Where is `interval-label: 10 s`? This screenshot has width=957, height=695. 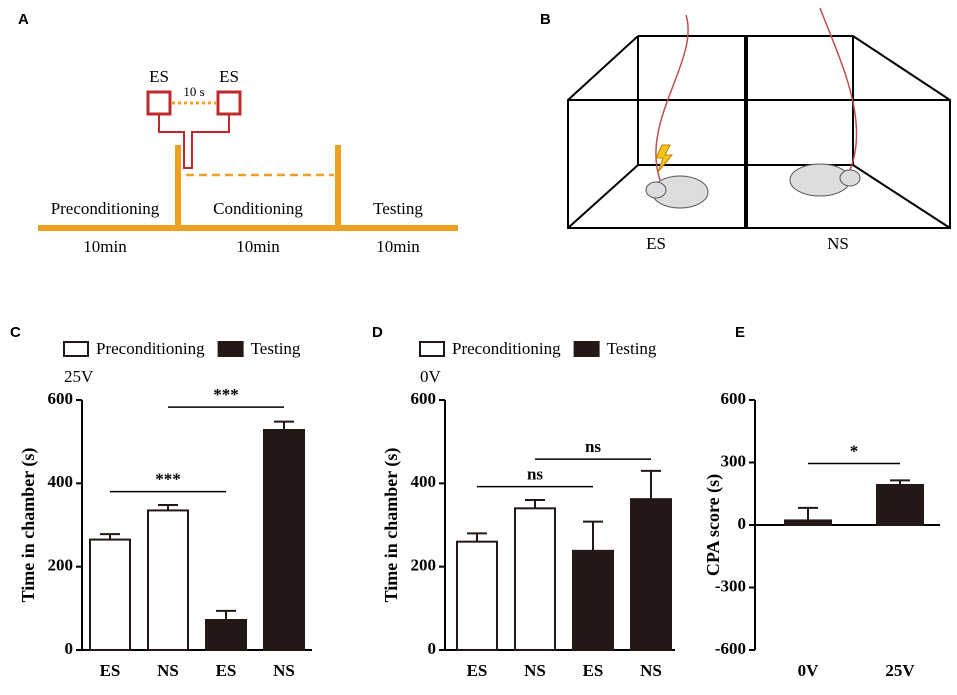
interval-label: 10 s is located at coordinates (193, 91).